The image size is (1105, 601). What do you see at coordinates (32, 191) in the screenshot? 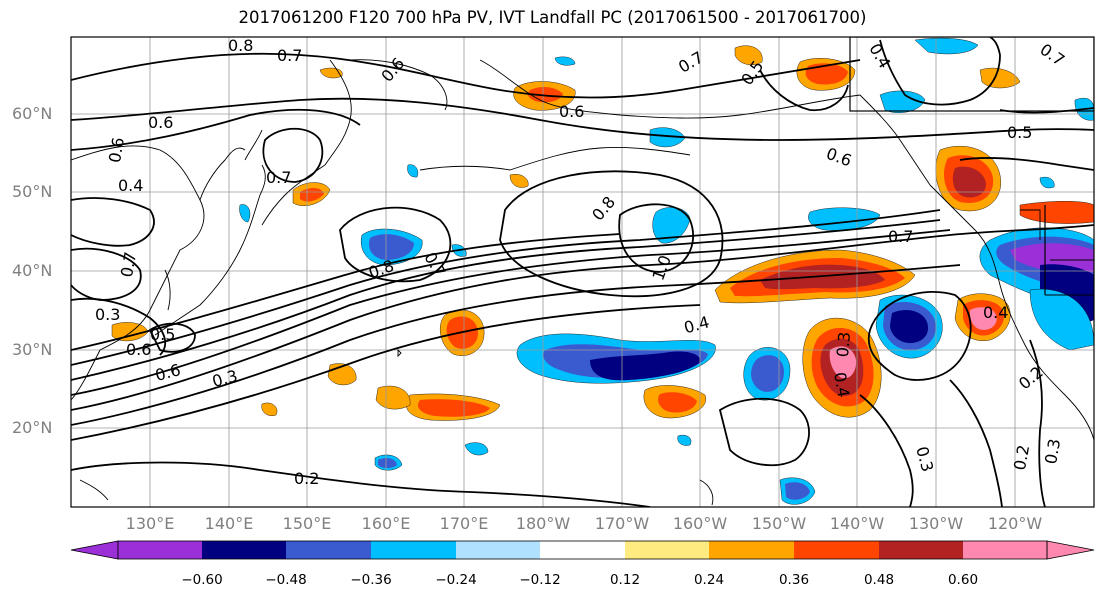
I see `lat-label: 50°N` at bounding box center [32, 191].